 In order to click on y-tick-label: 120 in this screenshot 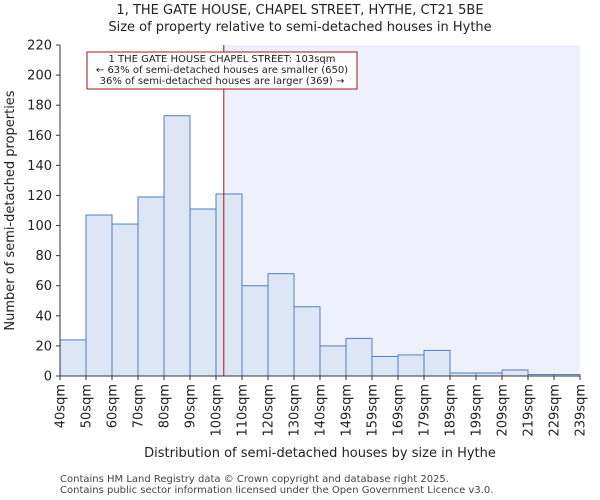, I will do `click(39, 196)`.